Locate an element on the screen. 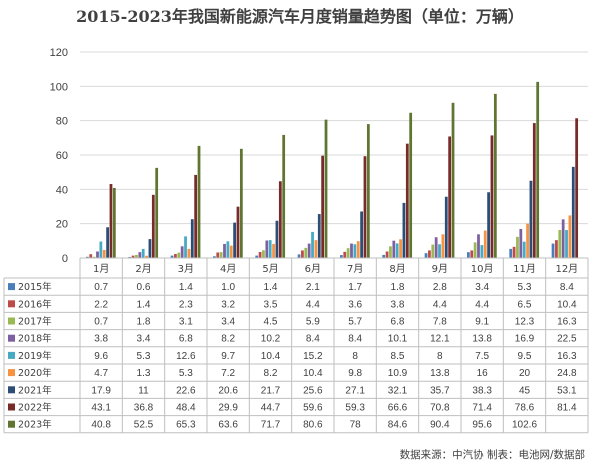 This screenshot has height=469, width=600. data-label: 22.5 is located at coordinates (567, 339).